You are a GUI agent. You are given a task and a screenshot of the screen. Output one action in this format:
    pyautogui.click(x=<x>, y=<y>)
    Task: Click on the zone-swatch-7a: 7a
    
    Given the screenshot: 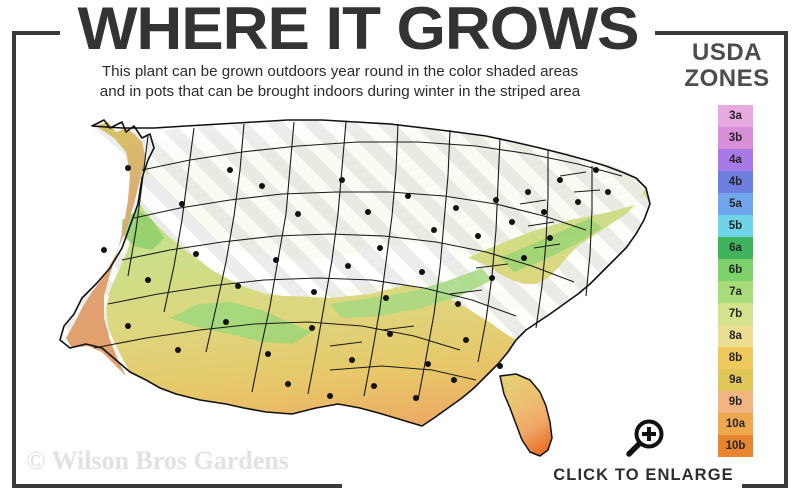 What is the action you would take?
    pyautogui.click(x=735, y=292)
    